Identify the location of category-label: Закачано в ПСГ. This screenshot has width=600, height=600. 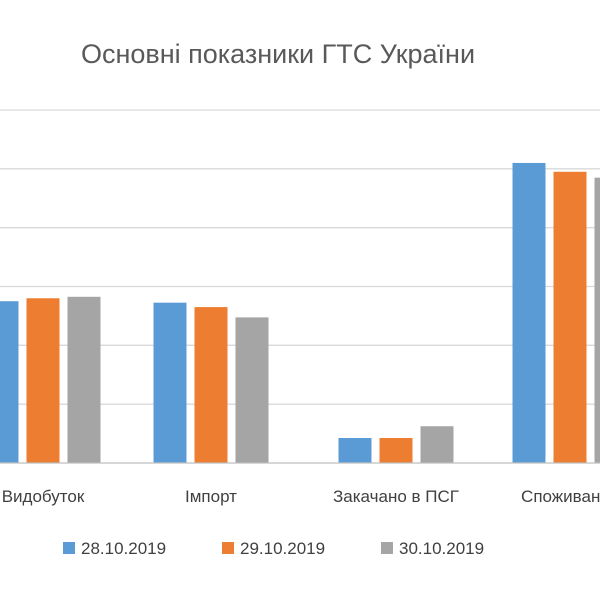
(396, 496).